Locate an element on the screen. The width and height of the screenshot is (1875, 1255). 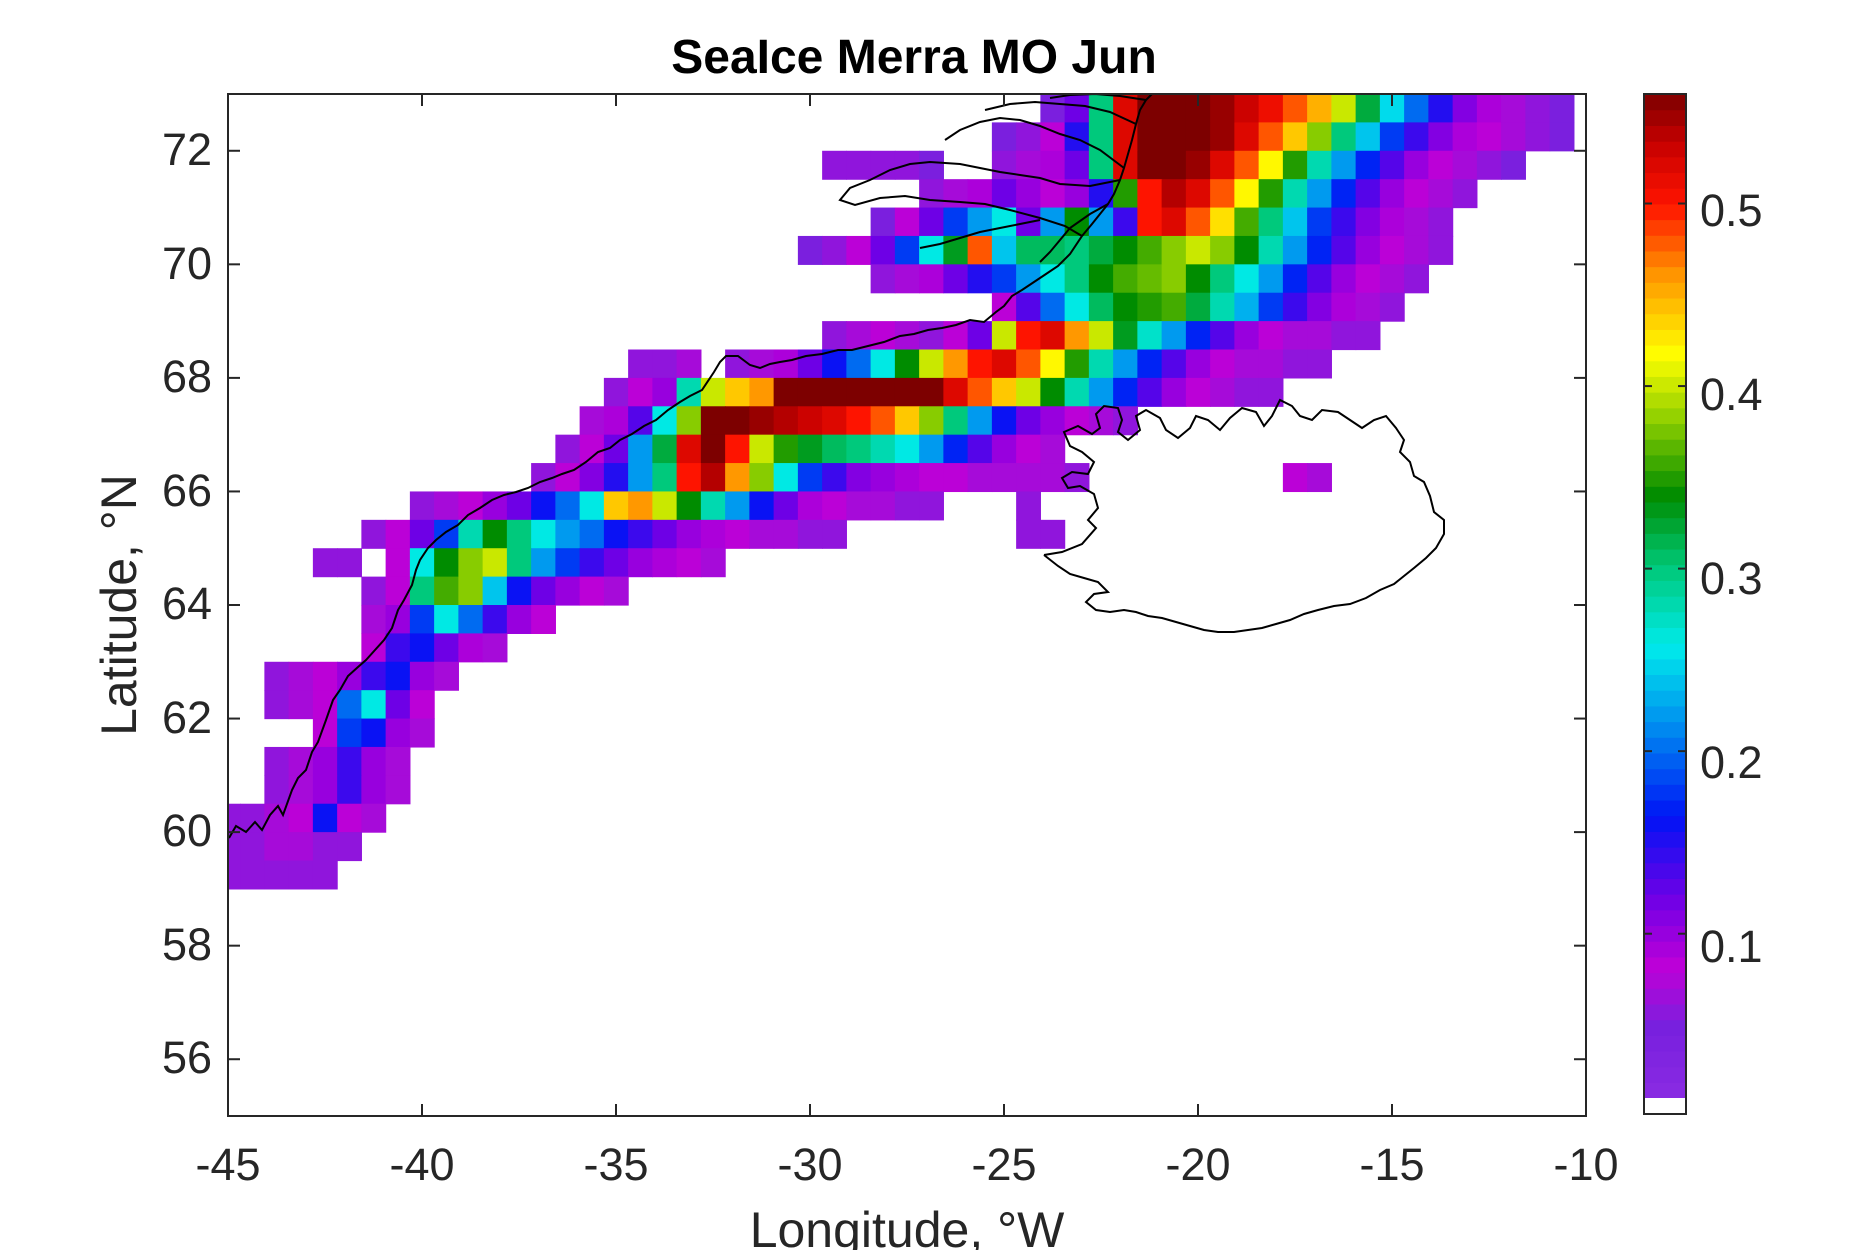
colorbar-frame is located at coordinates (1665, 604).